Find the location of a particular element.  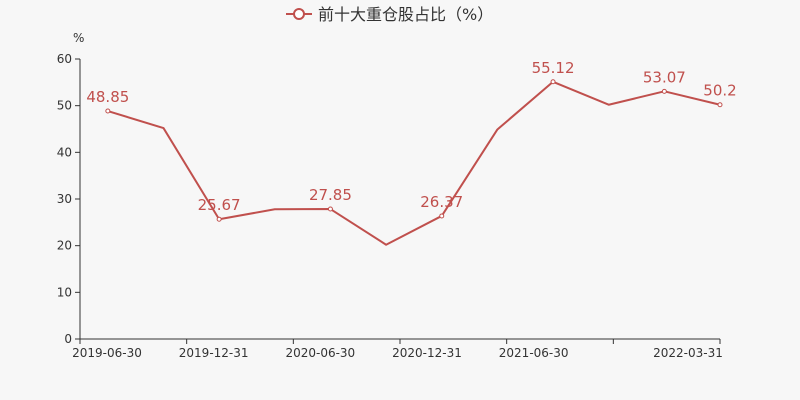

legend: 前十大重仓股占比（%） is located at coordinates (389, 14).